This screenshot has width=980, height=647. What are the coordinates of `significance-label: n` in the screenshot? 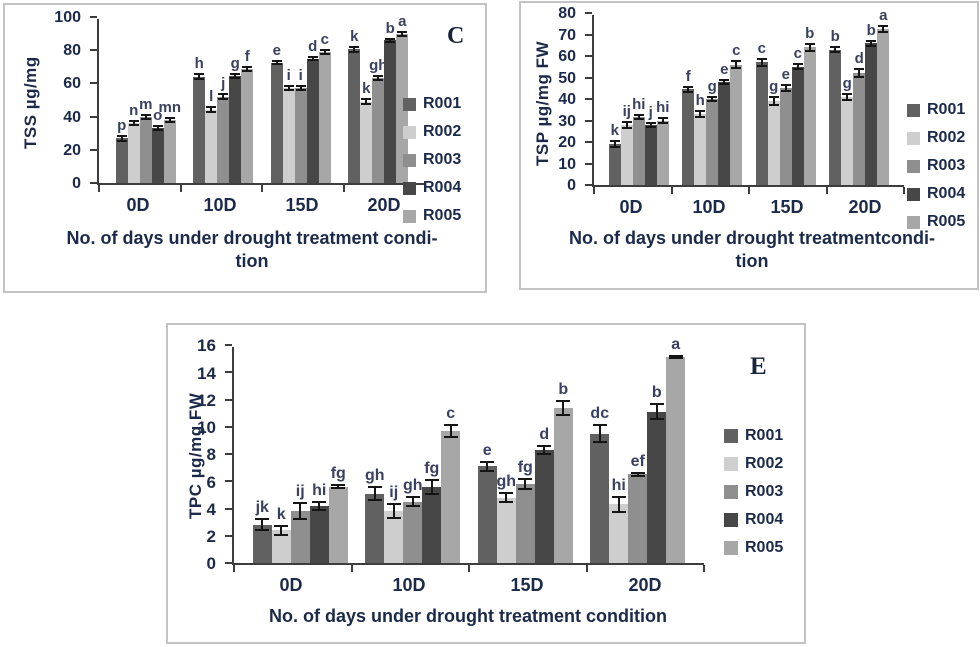 It's located at (134, 111).